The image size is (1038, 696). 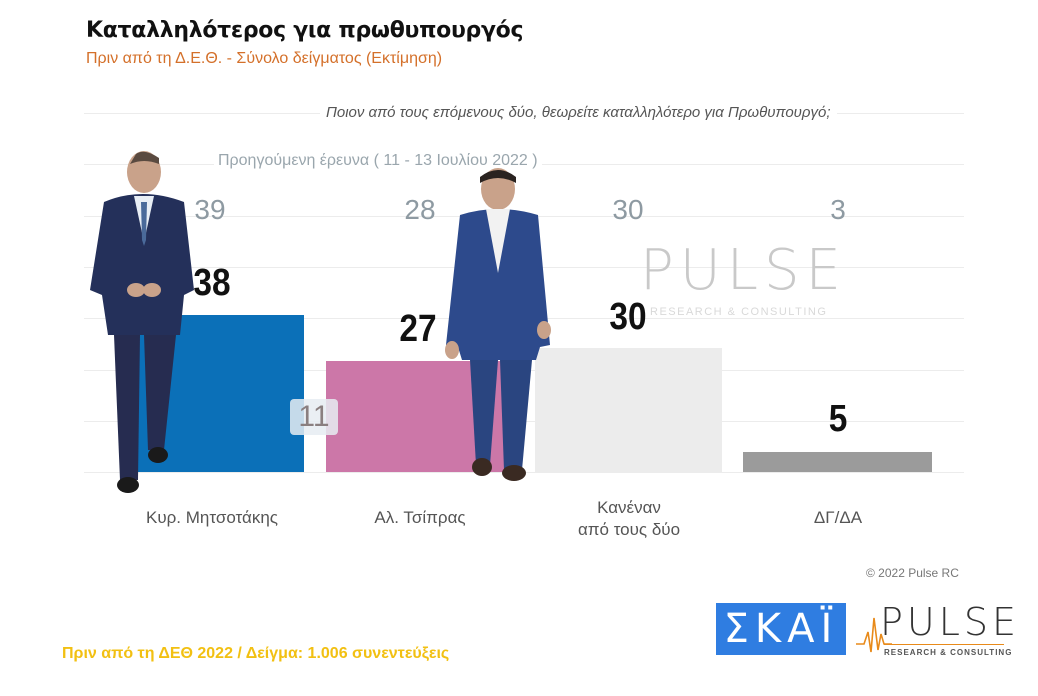 I want to click on chart-title: Καταλληλότερος για πρωθυπουργός, so click(x=305, y=30).